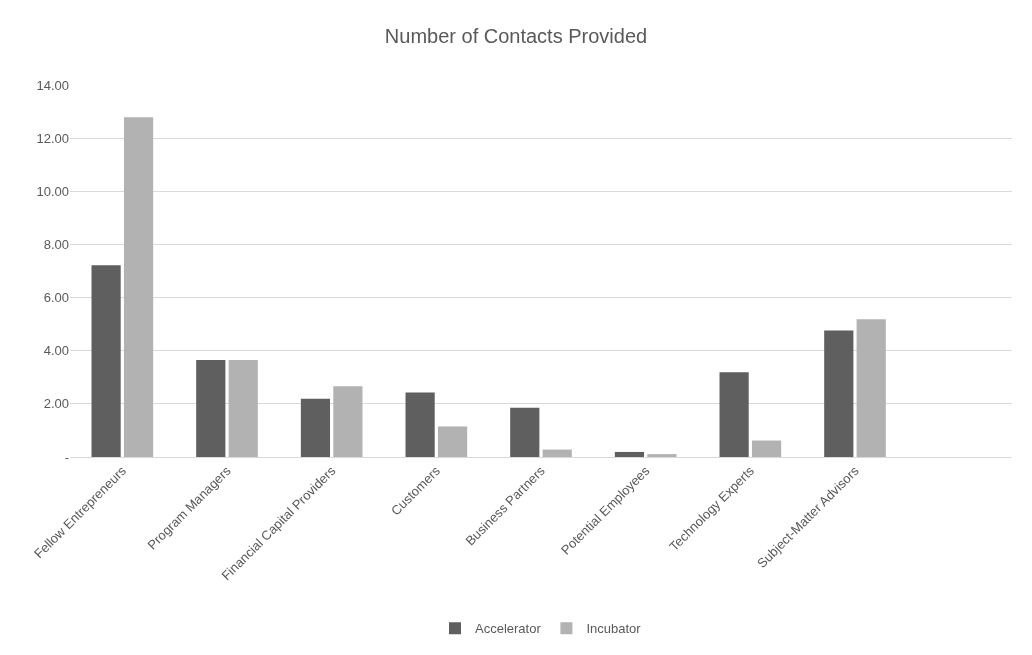  I want to click on legend-label: Incubator, so click(614, 629).